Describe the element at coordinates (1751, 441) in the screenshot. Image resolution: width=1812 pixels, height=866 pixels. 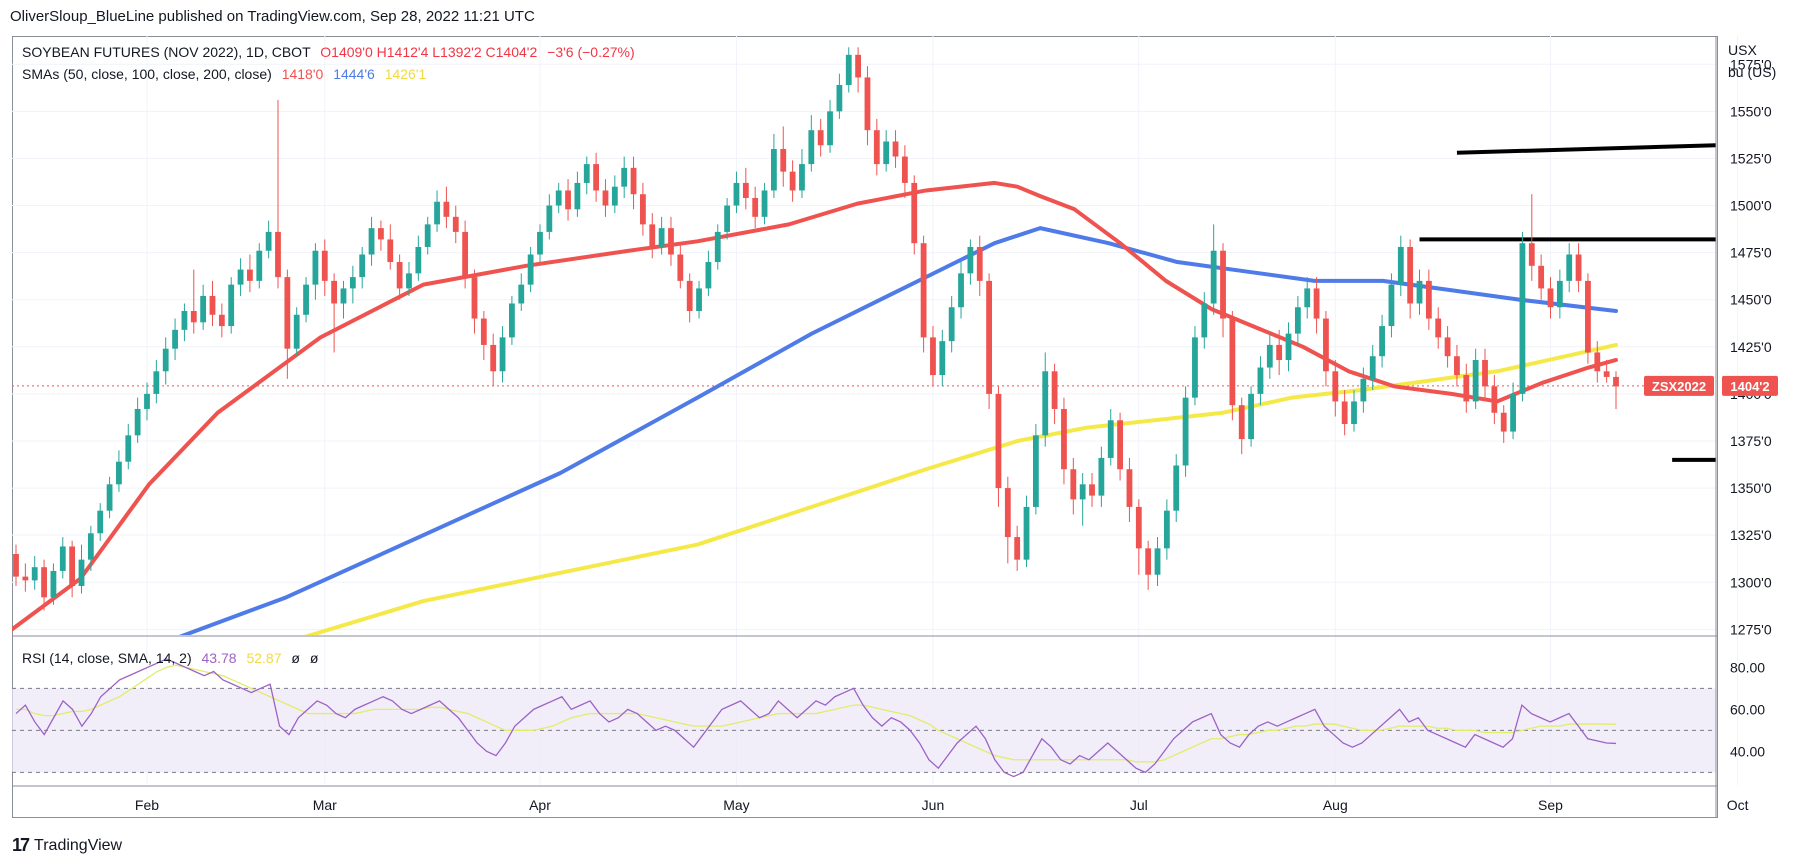
I see `price-tick-label: 1375'0` at that location.